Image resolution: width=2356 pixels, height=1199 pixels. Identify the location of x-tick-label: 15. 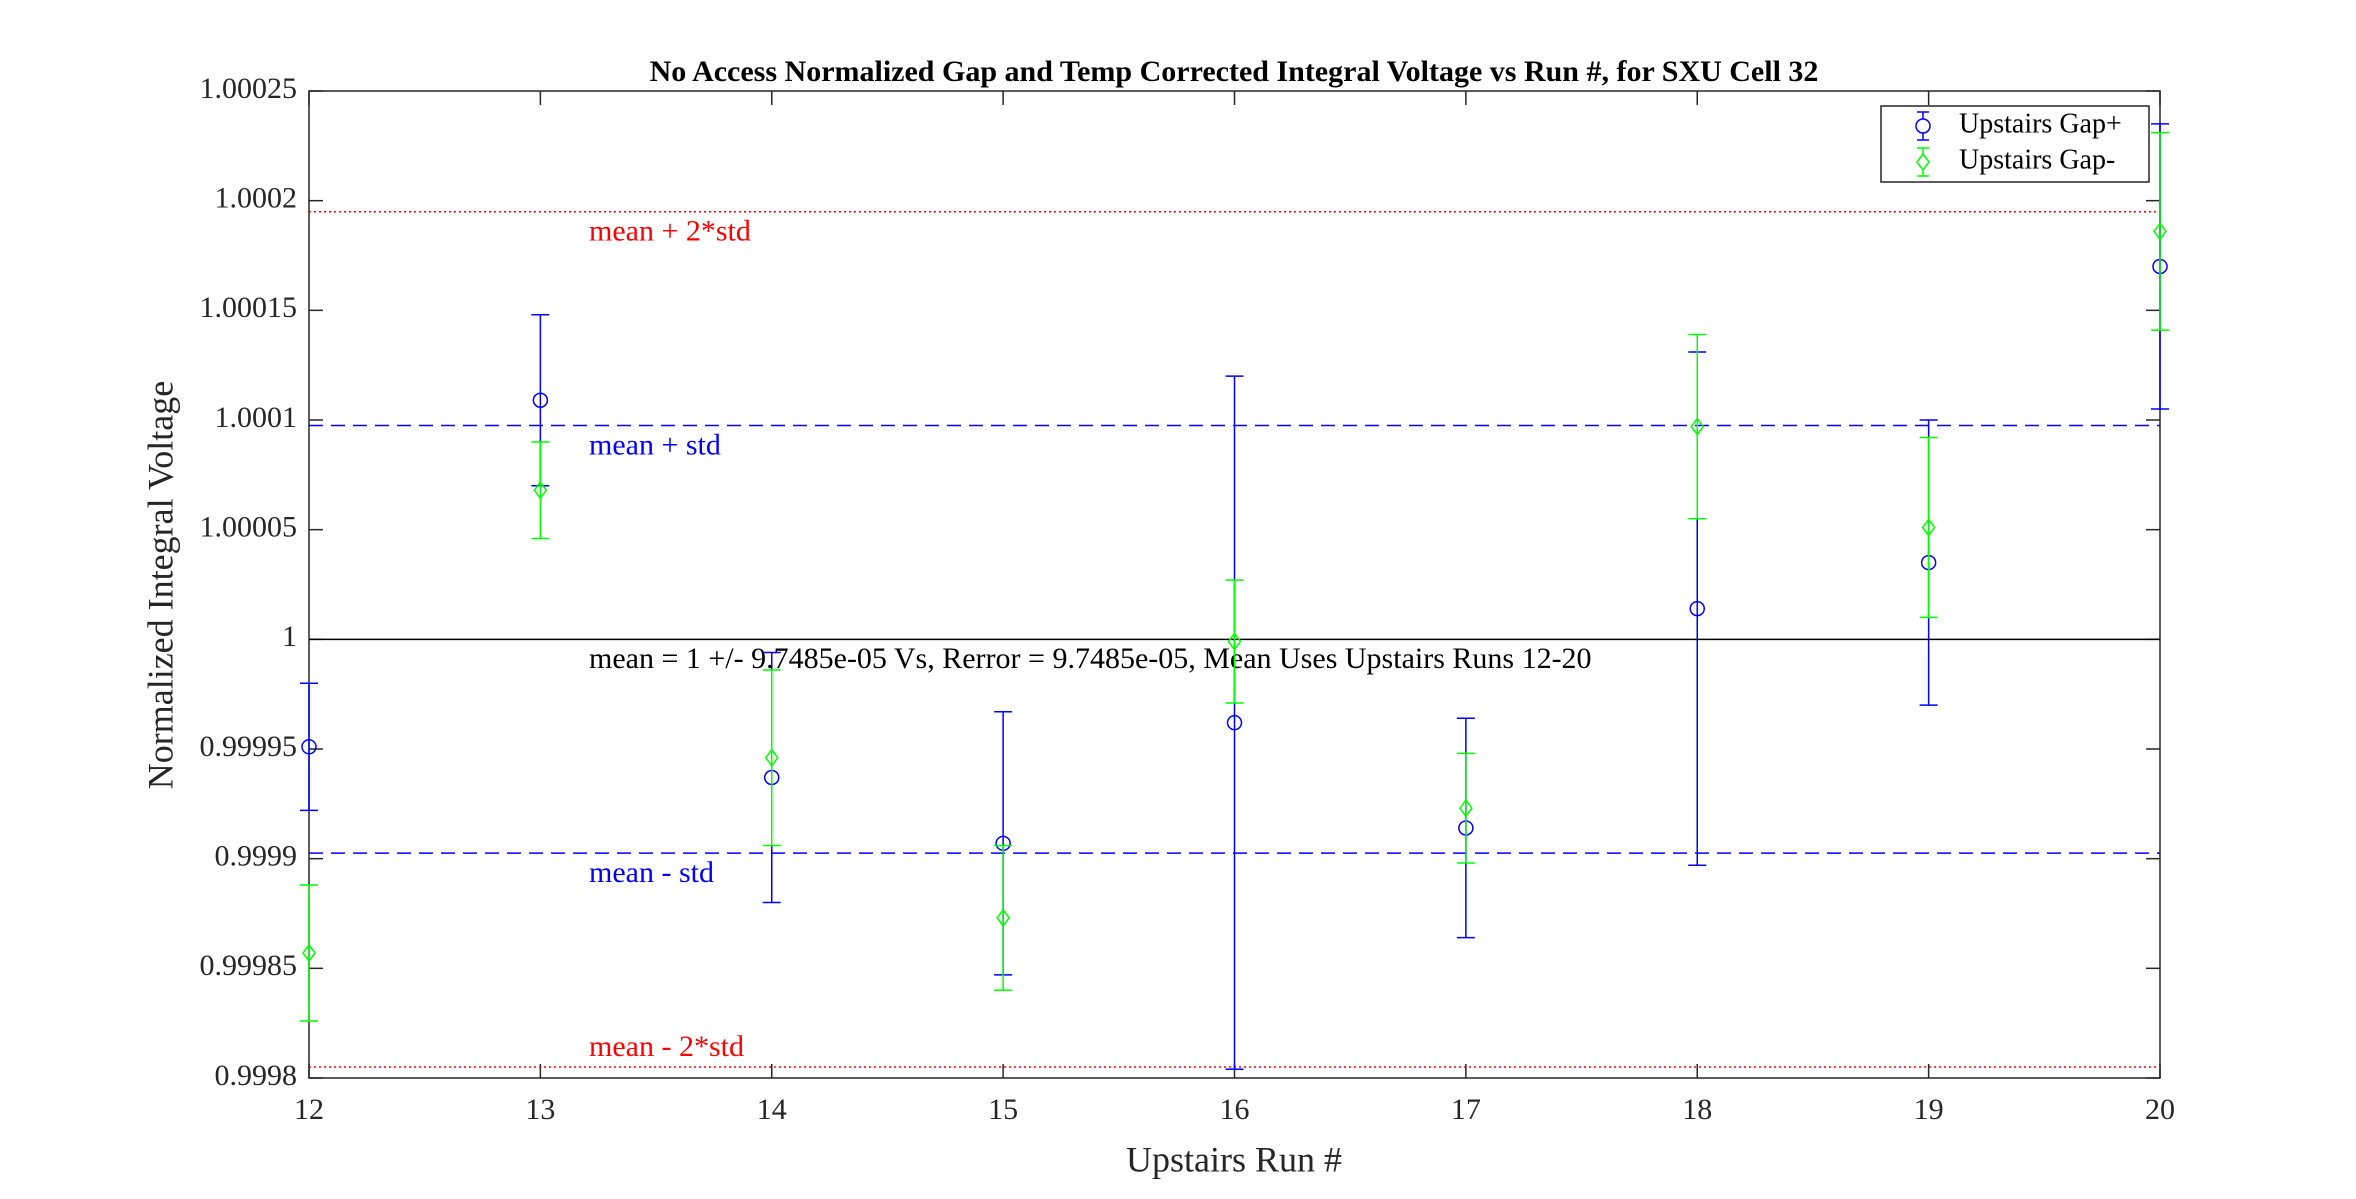
(1003, 1109).